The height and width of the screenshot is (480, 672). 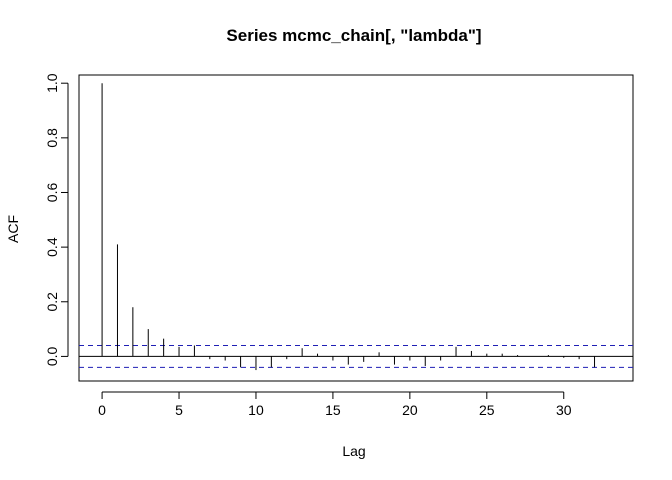 I want to click on y-tick-label-5: 1.0, so click(x=52, y=83).